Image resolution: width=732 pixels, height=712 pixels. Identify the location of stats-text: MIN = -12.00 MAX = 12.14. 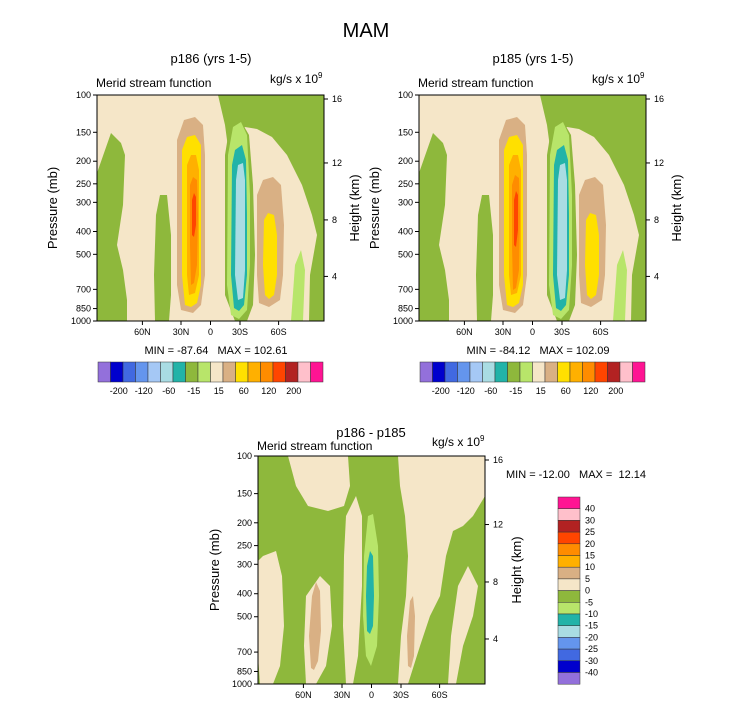
(576, 475).